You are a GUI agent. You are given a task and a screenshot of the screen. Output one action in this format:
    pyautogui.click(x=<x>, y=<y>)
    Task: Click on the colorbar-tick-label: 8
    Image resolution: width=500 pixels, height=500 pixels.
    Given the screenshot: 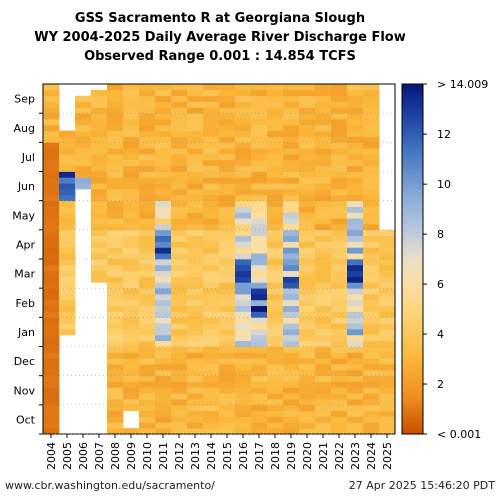 What is the action you would take?
    pyautogui.click(x=440, y=234)
    